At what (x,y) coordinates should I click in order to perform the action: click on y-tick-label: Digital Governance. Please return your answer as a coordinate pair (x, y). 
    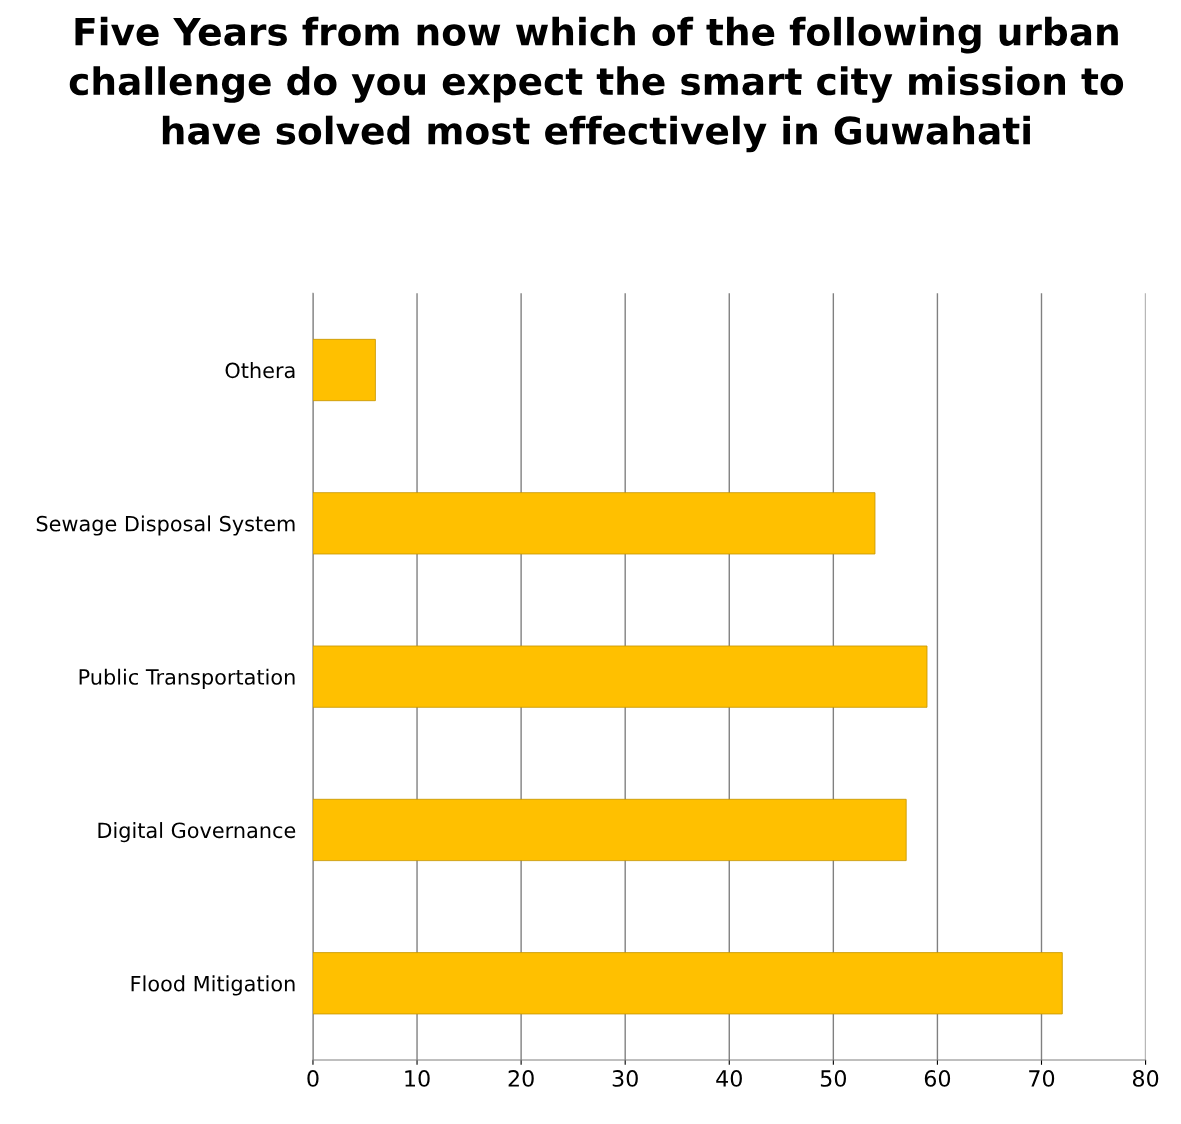
    Looking at the image, I should click on (197, 832).